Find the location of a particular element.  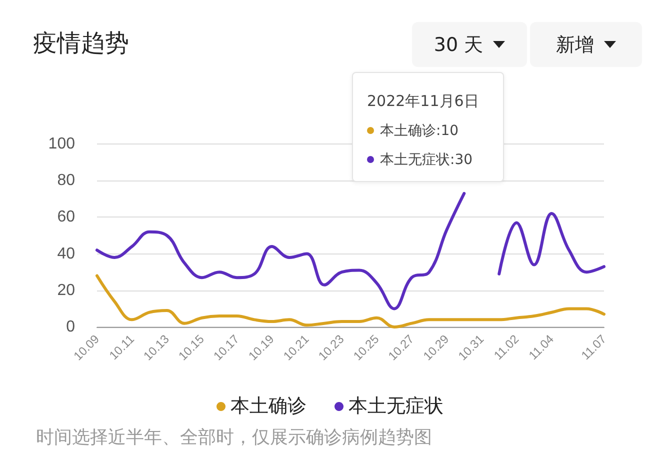

y-tick-label: 80 is located at coordinates (66, 181).